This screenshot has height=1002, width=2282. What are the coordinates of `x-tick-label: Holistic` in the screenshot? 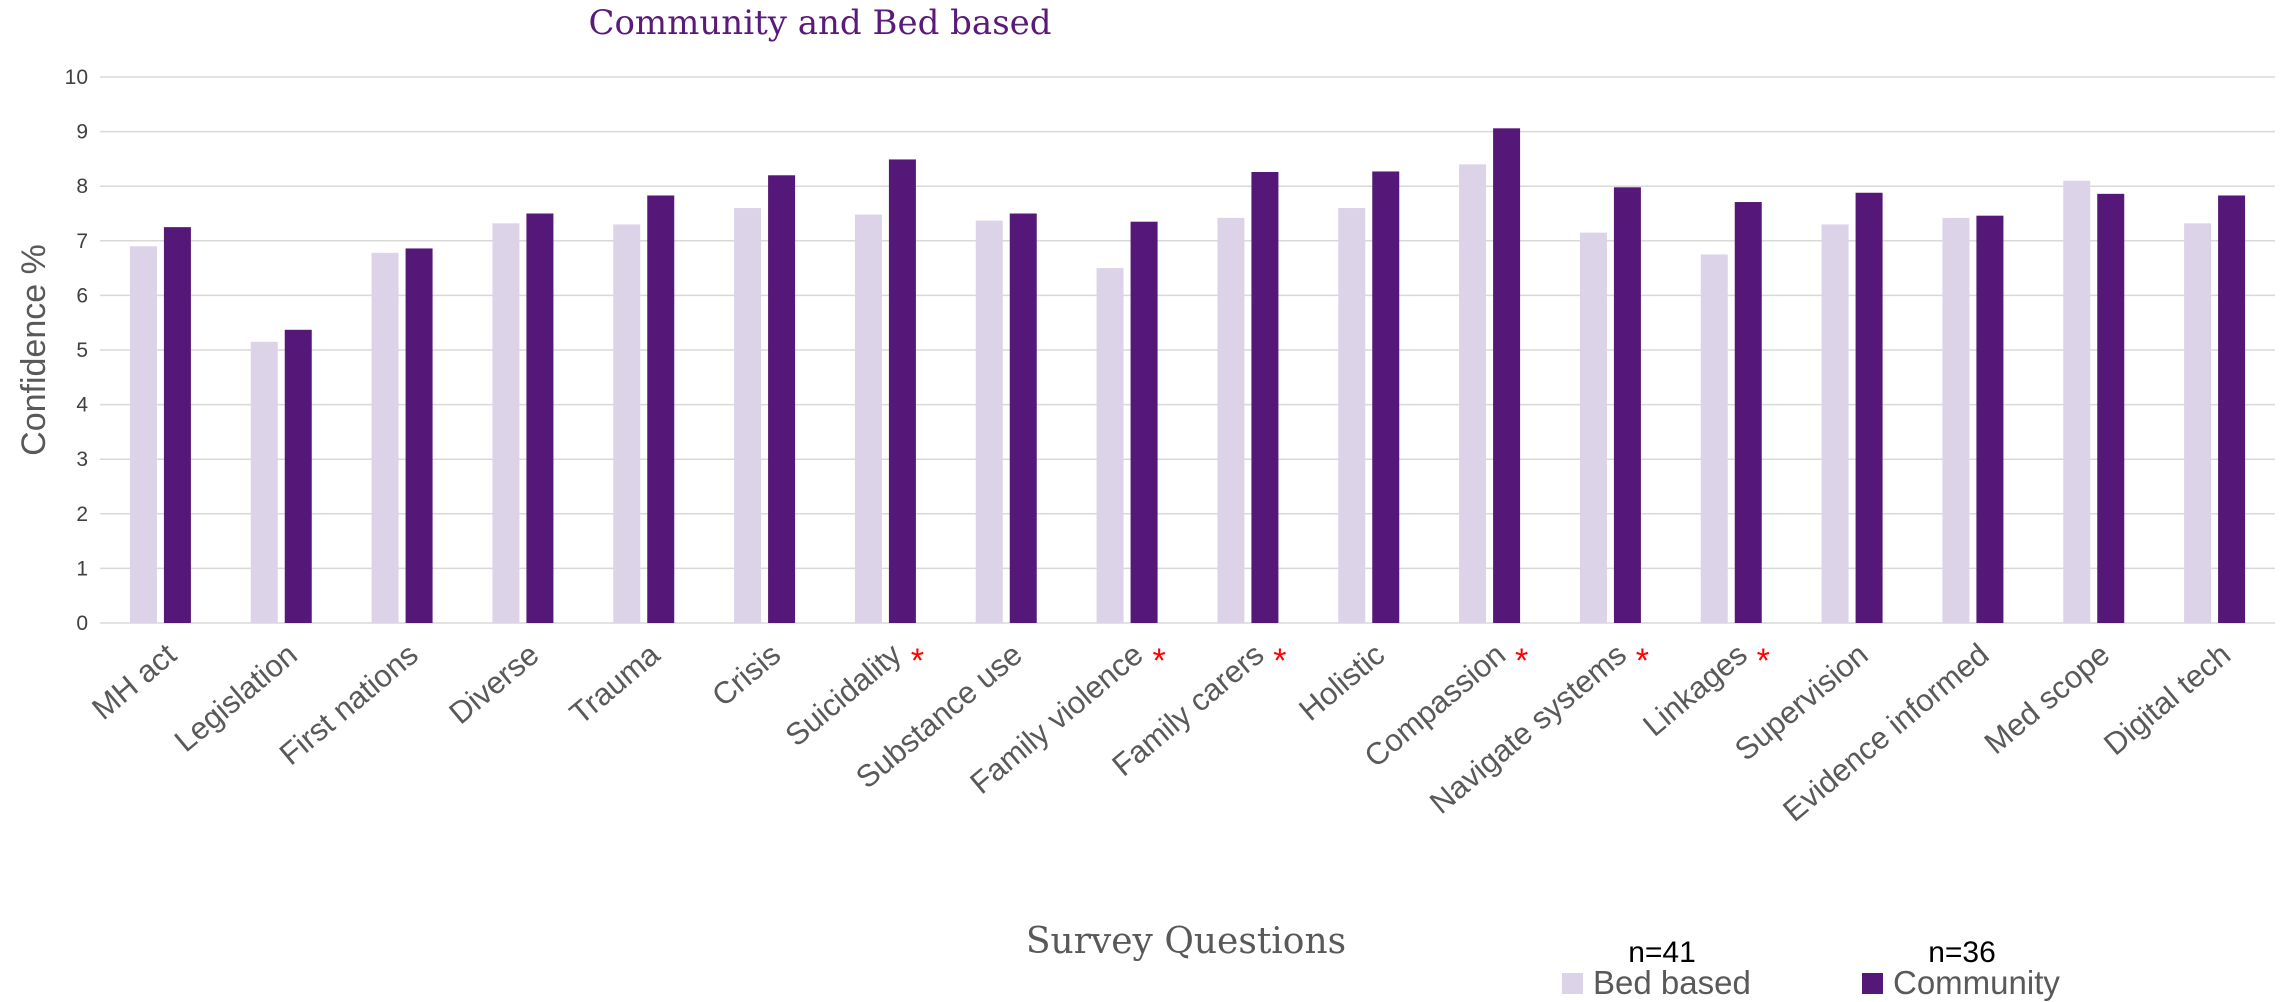 It's located at (1341, 682).